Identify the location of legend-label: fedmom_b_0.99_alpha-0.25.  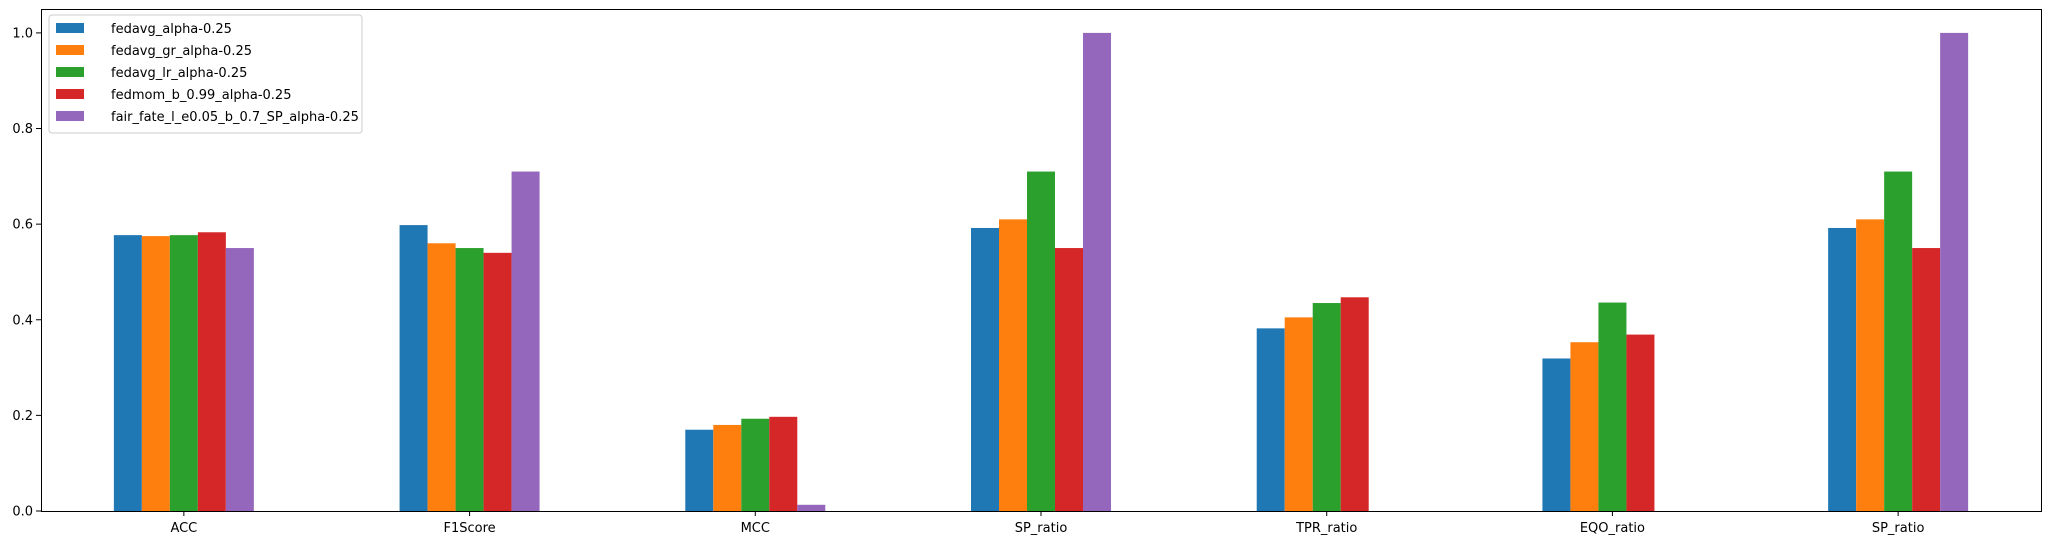
(201, 95).